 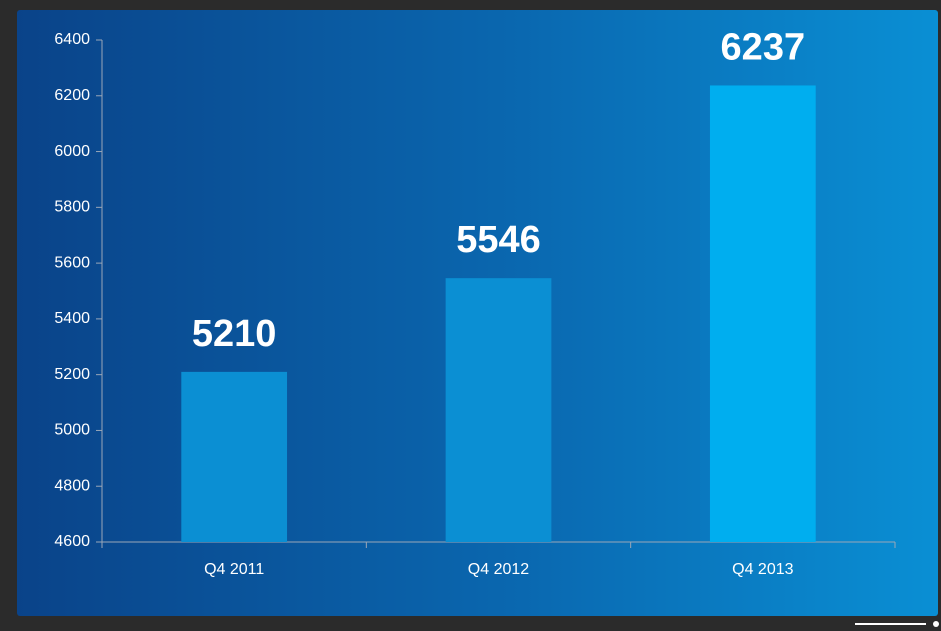 What do you see at coordinates (72, 207) in the screenshot?
I see `y-tick-label: 5800` at bounding box center [72, 207].